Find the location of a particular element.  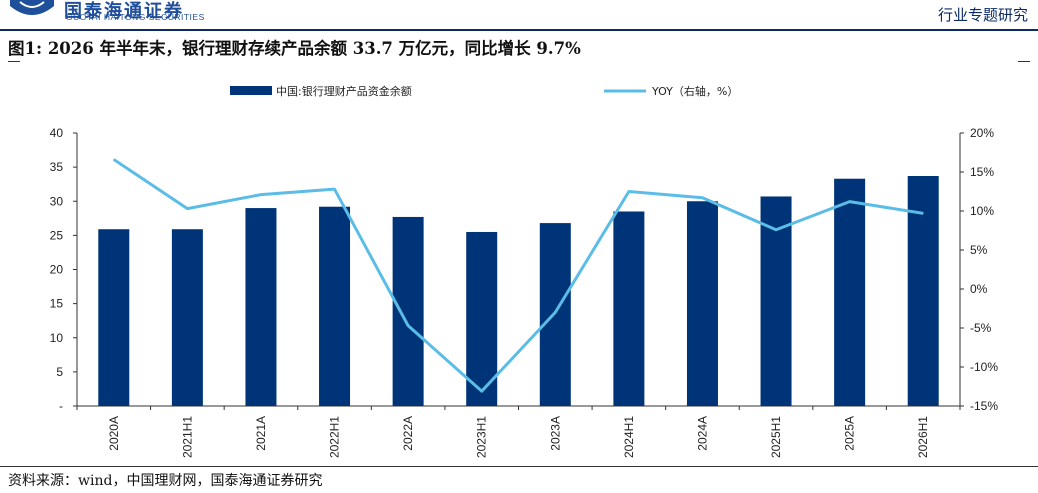

x-axis-tick-label: 2022H1 is located at coordinates (335, 437).